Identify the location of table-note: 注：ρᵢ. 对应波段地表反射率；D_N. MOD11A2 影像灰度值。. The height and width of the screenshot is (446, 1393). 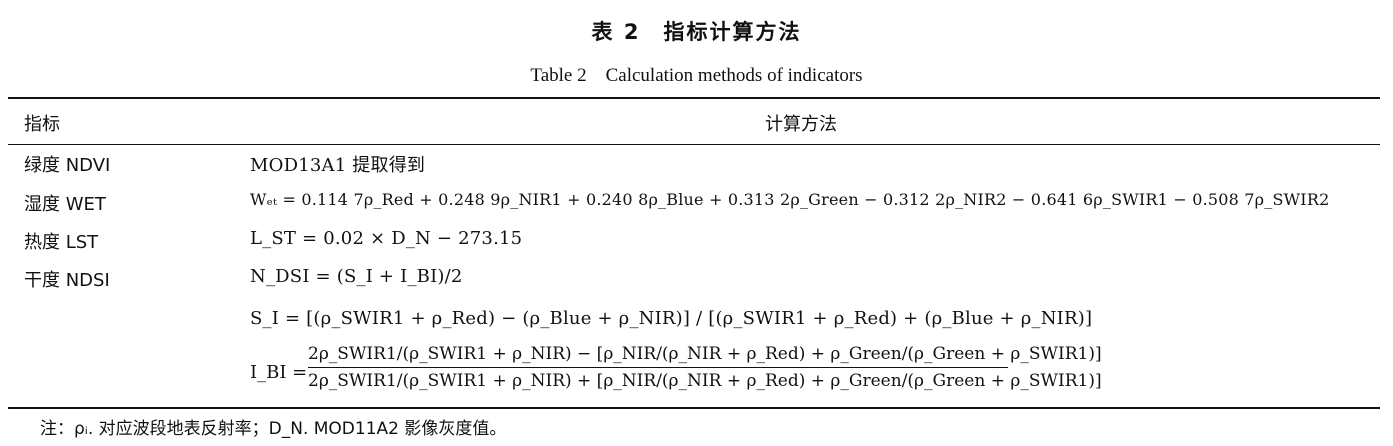
(273, 429).